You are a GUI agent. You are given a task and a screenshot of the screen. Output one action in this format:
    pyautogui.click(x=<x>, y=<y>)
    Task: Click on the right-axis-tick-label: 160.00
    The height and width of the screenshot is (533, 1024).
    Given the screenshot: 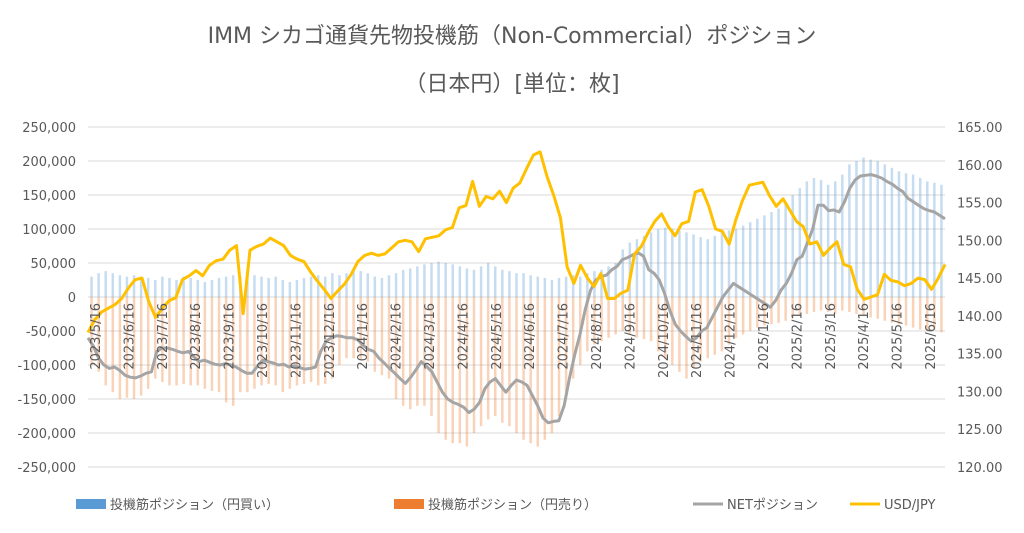 What is the action you would take?
    pyautogui.click(x=980, y=166)
    